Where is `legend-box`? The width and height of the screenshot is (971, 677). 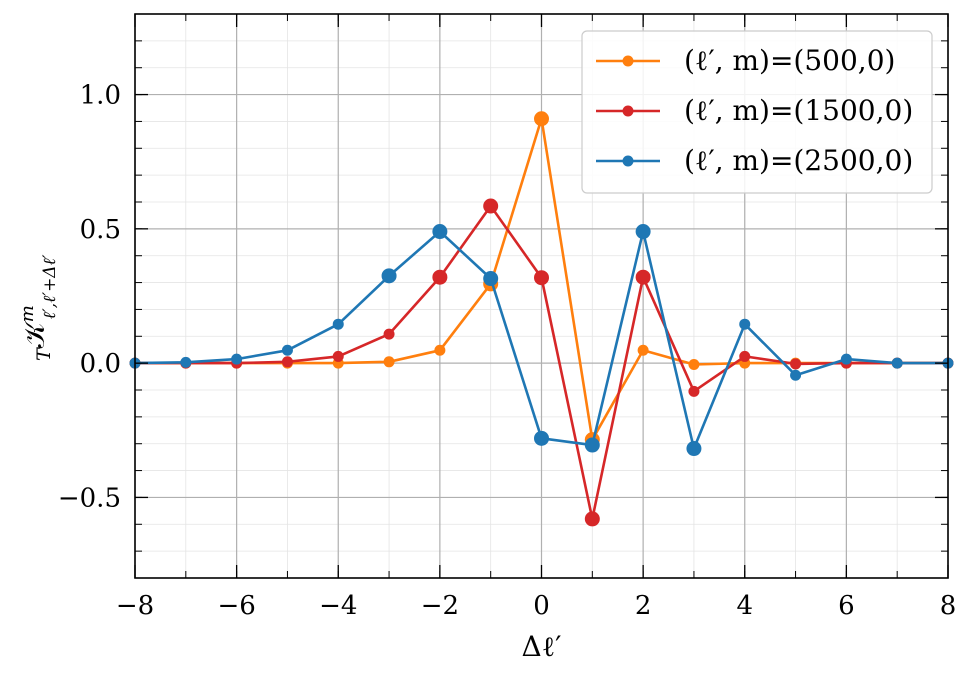
legend-box is located at coordinates (757, 112).